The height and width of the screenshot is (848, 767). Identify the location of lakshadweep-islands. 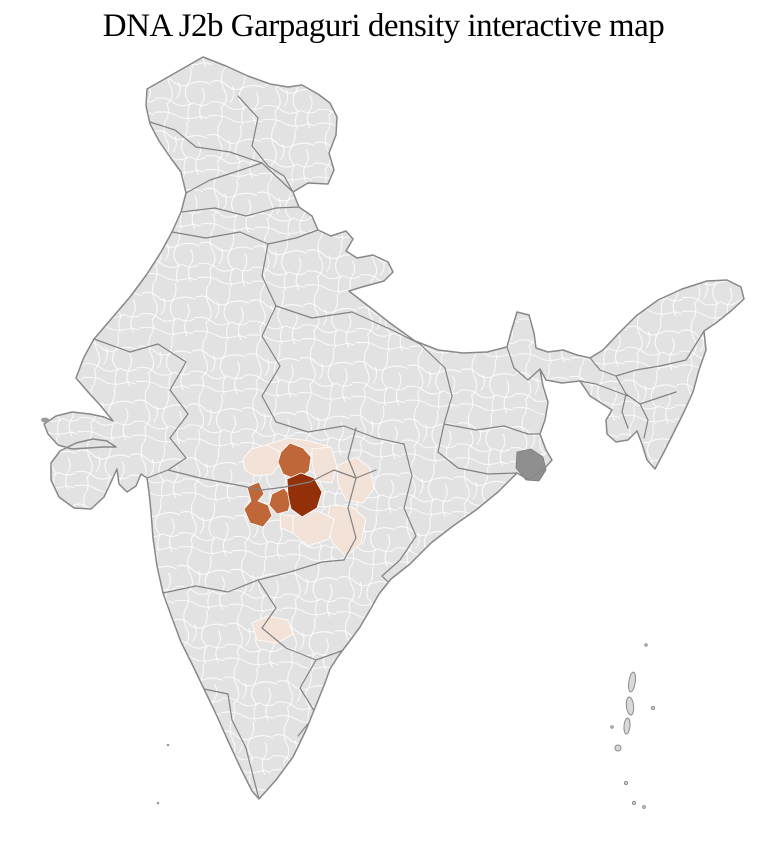
(163, 774).